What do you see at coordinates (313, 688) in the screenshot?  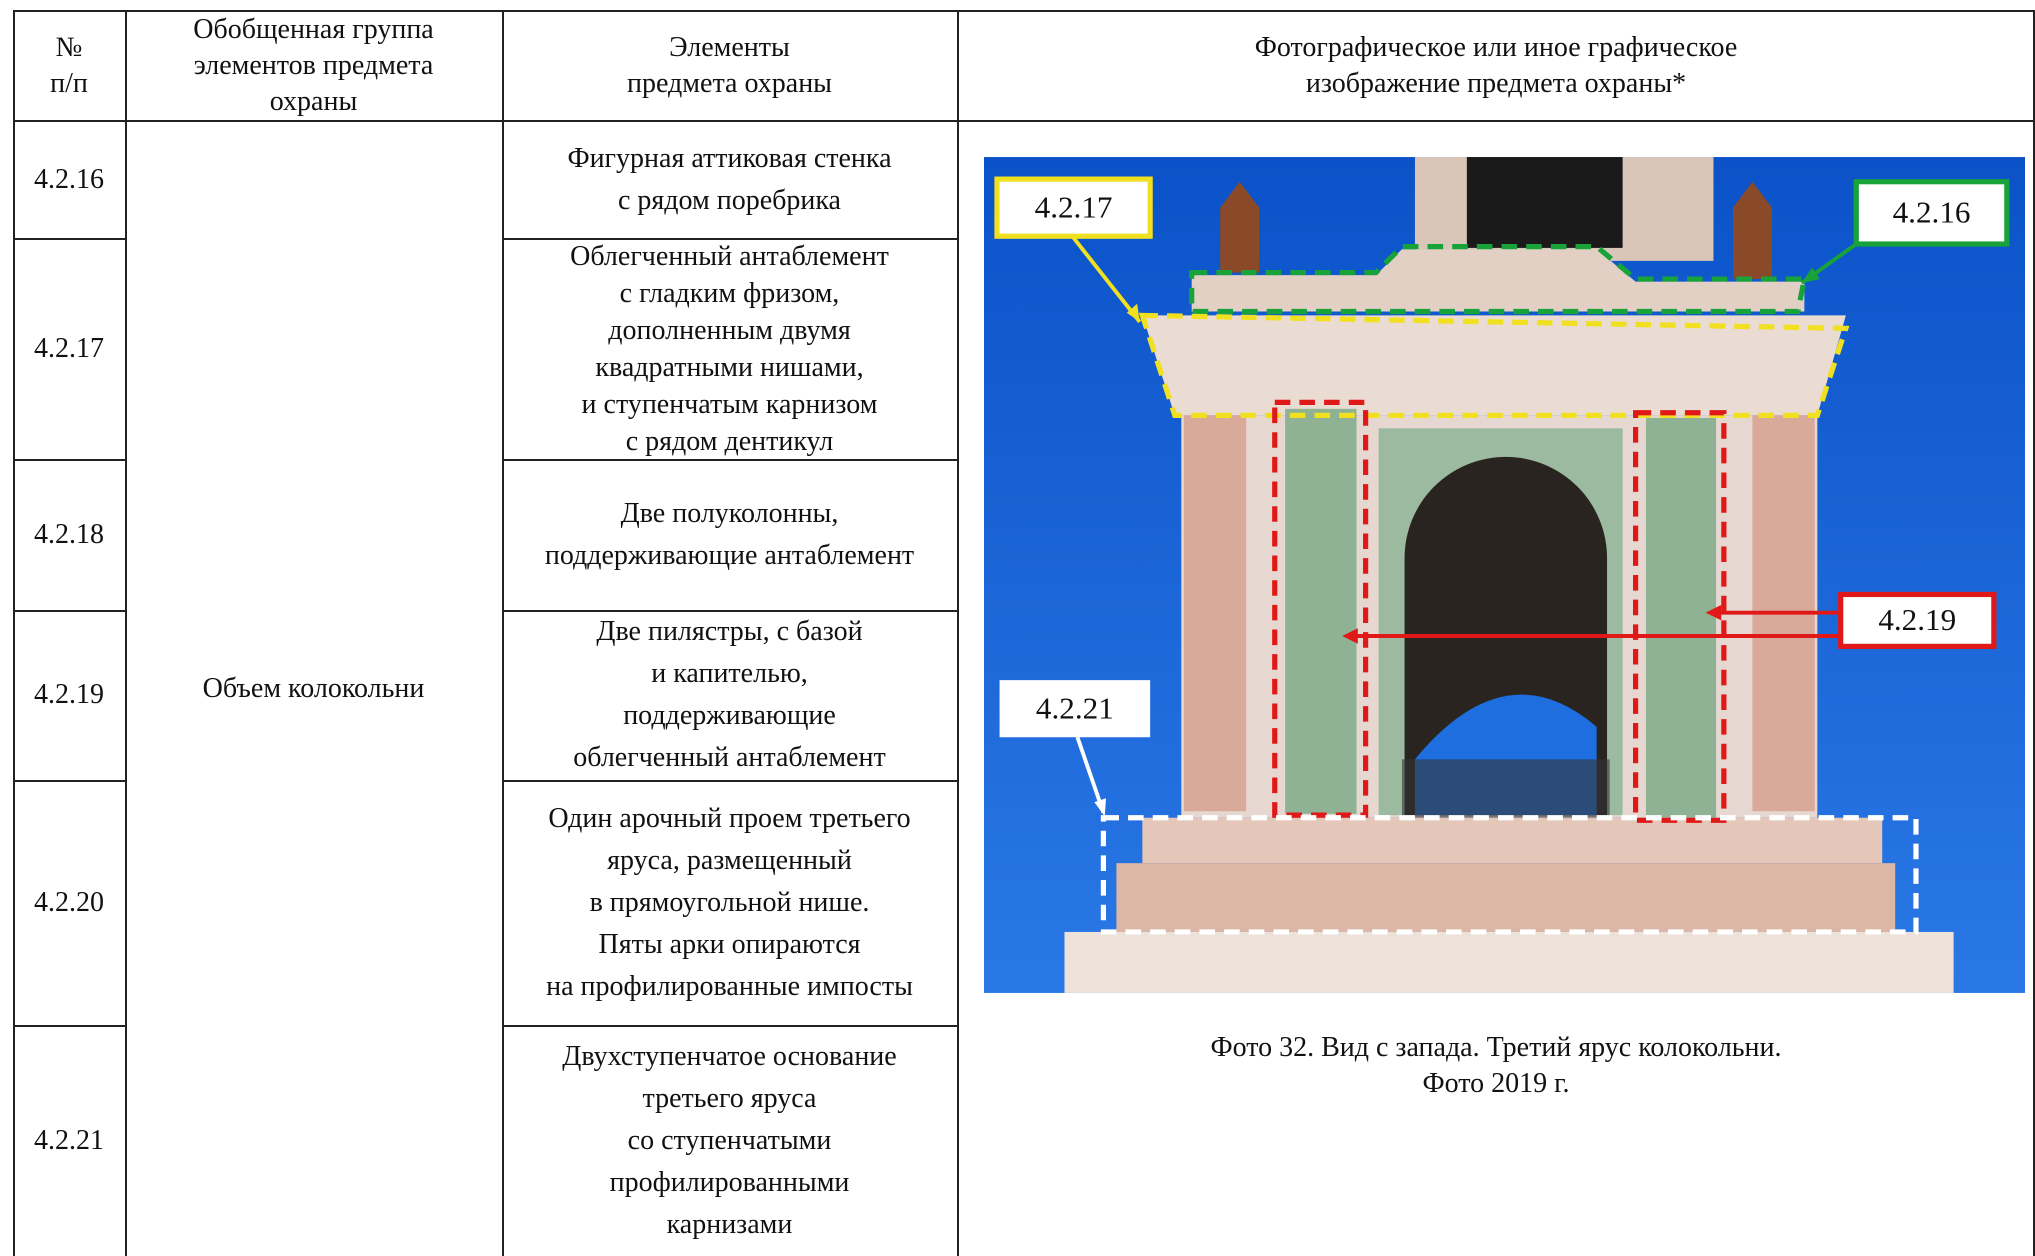 I see `group-cell: Объем колокольни` at bounding box center [313, 688].